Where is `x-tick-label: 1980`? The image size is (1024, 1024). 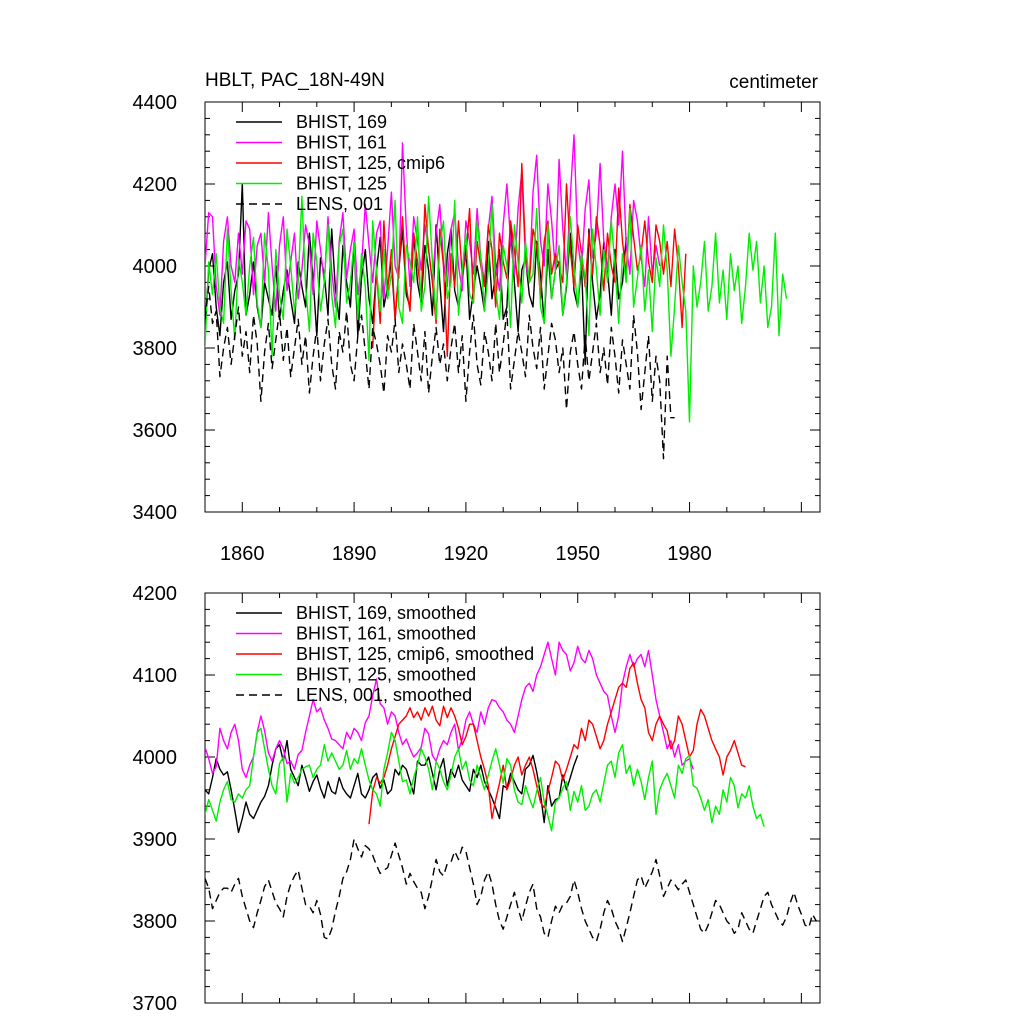
x-tick-label: 1980 is located at coordinates (689, 554).